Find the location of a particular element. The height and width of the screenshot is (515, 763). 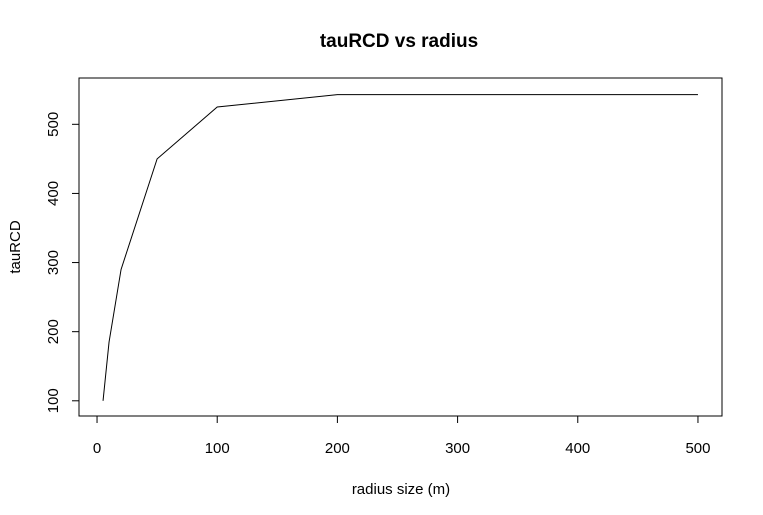

y-axis: 100 200 300 400 500 is located at coordinates (62, 262).